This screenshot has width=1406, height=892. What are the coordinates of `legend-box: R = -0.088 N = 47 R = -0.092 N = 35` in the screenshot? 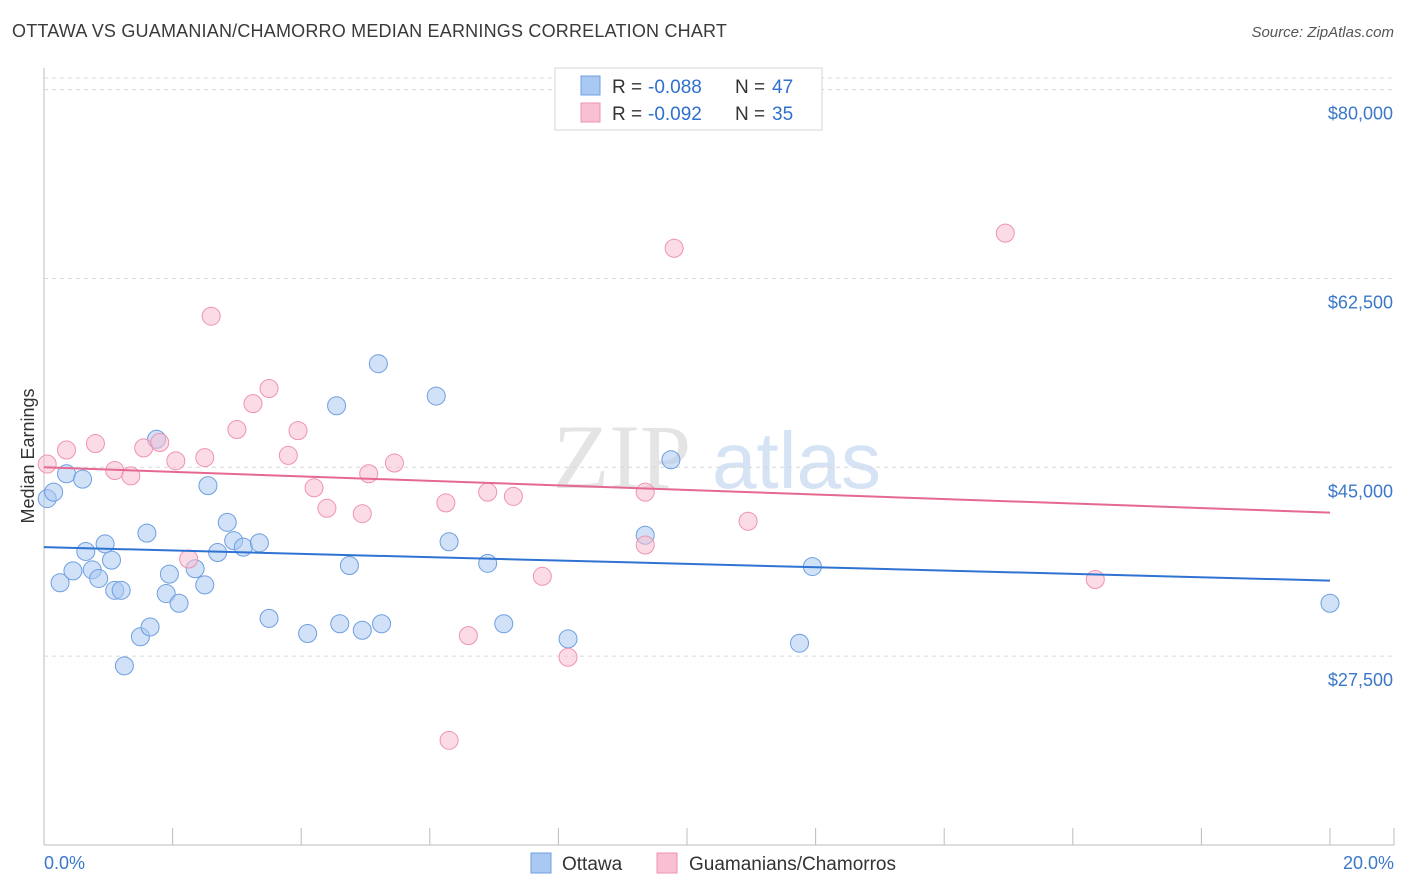 It's located at (688, 99).